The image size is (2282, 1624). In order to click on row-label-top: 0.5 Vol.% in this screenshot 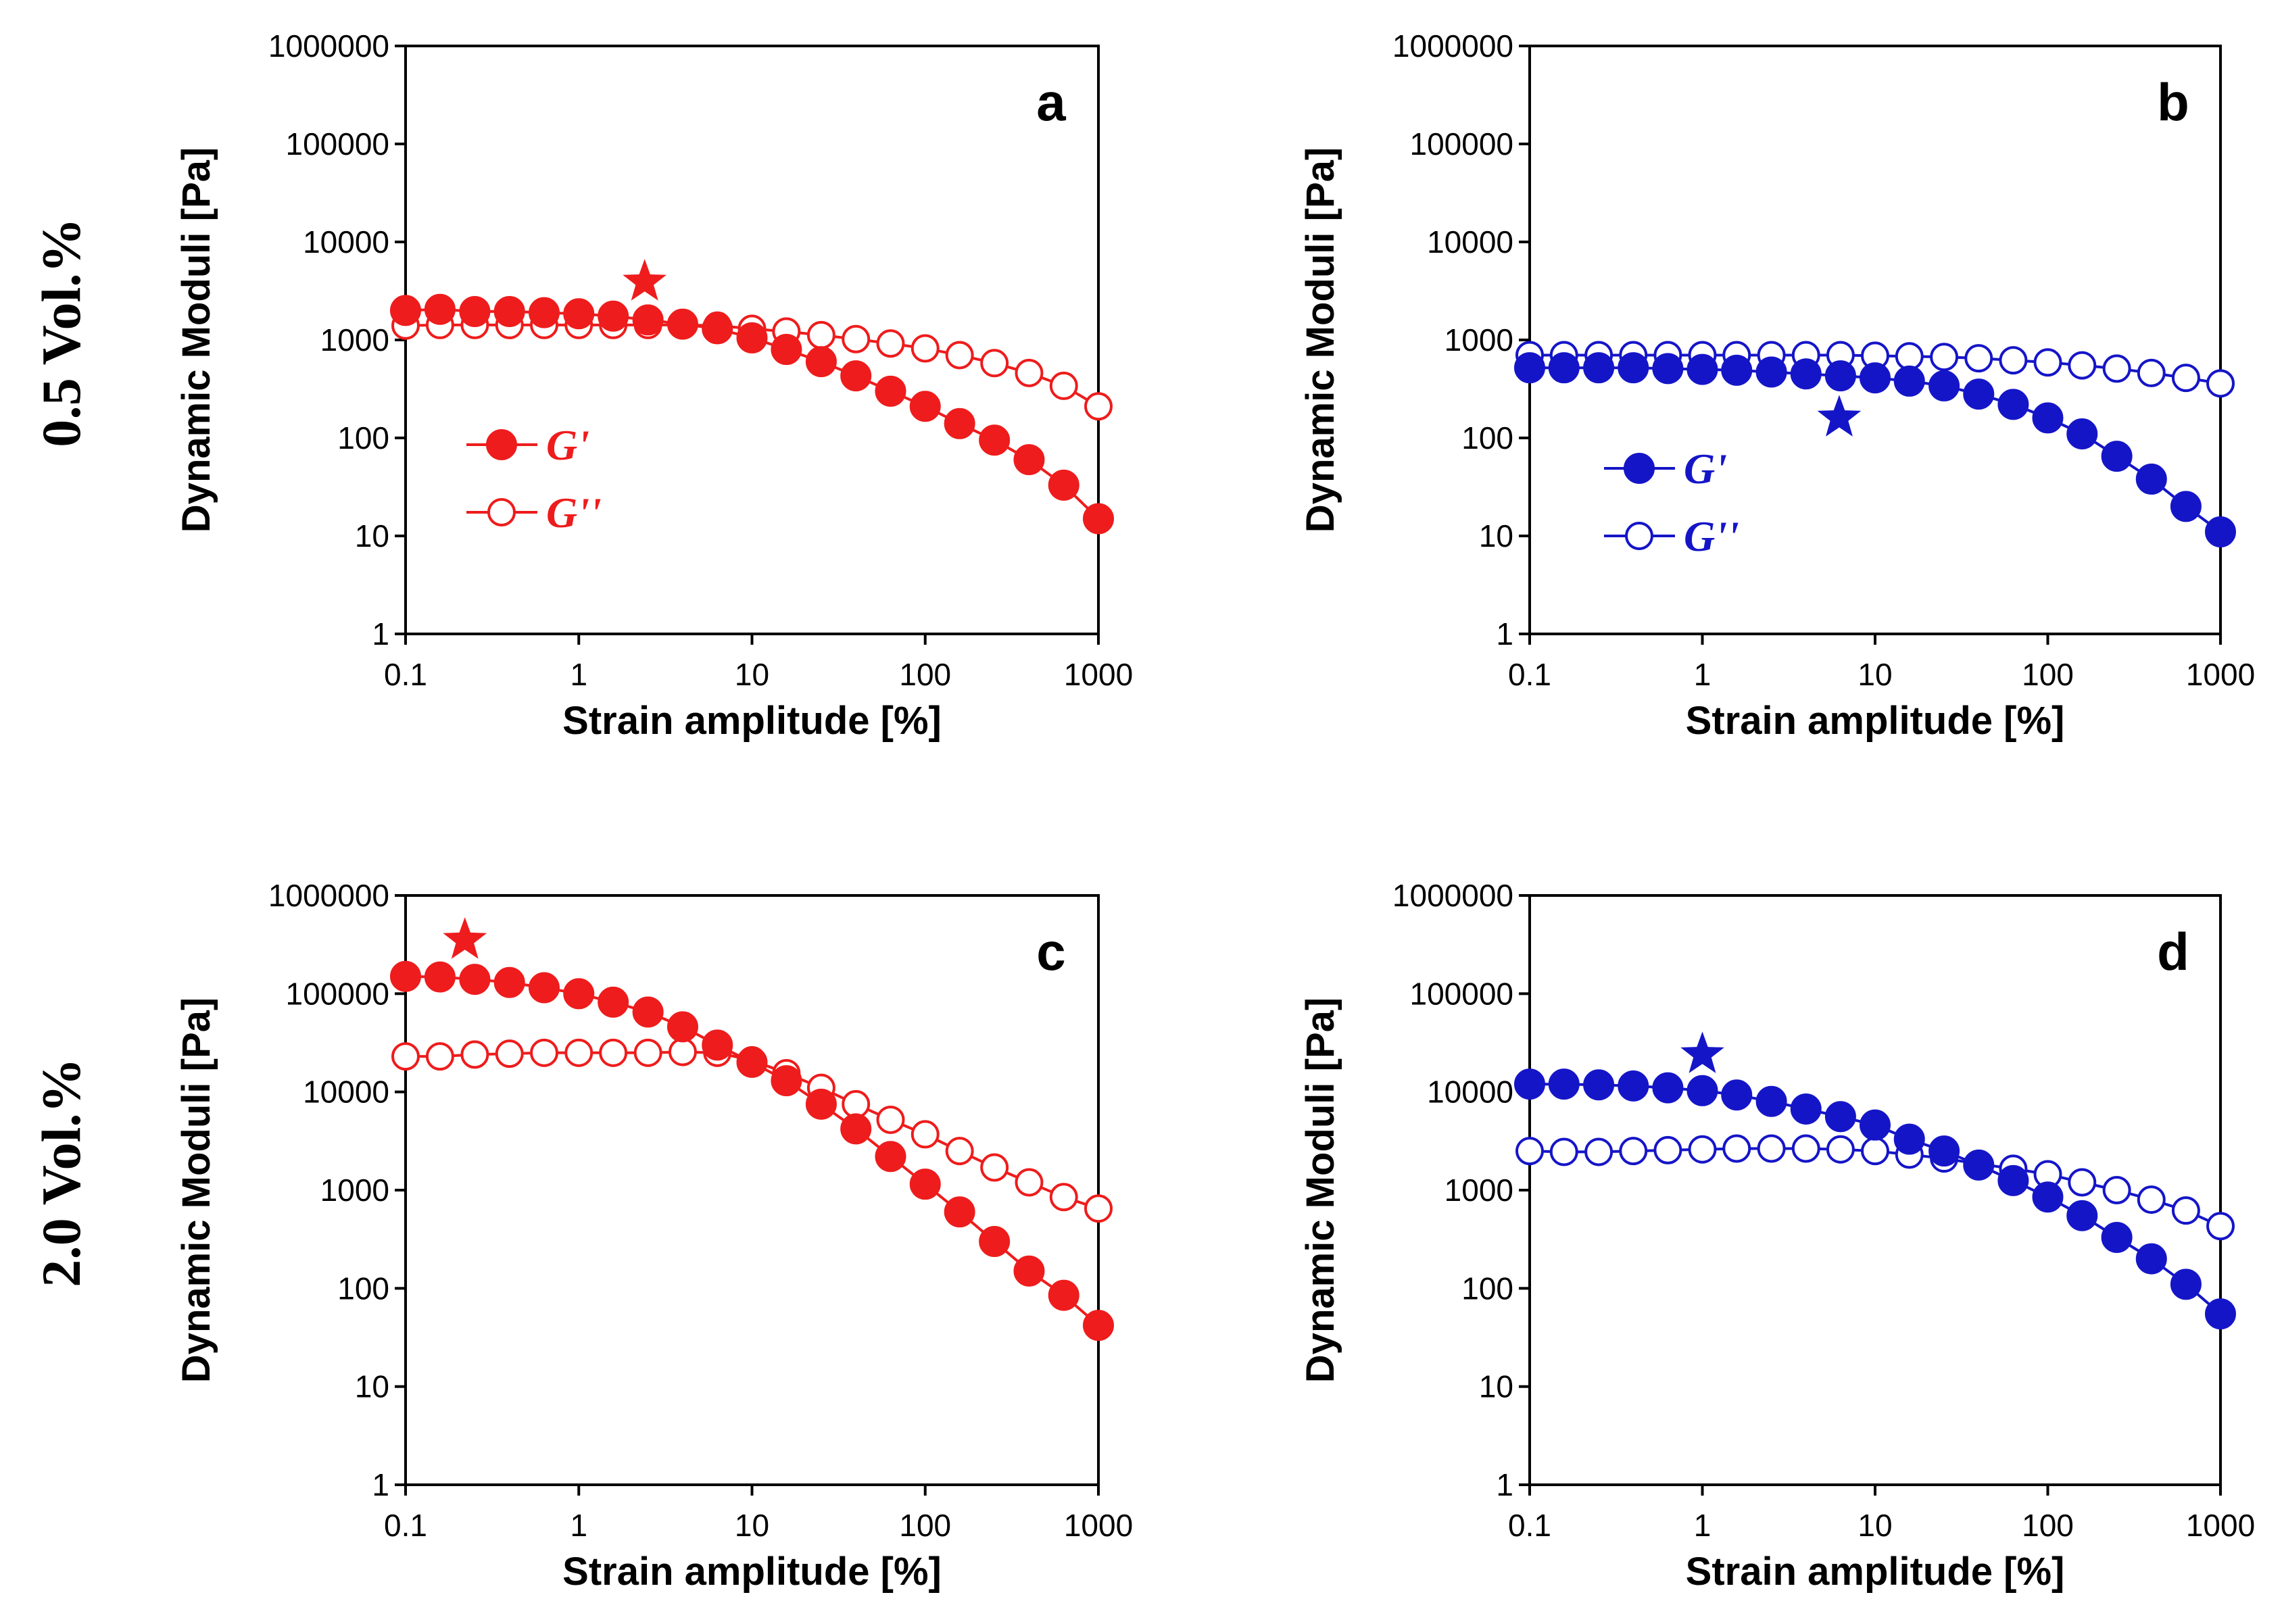, I will do `click(61, 332)`.